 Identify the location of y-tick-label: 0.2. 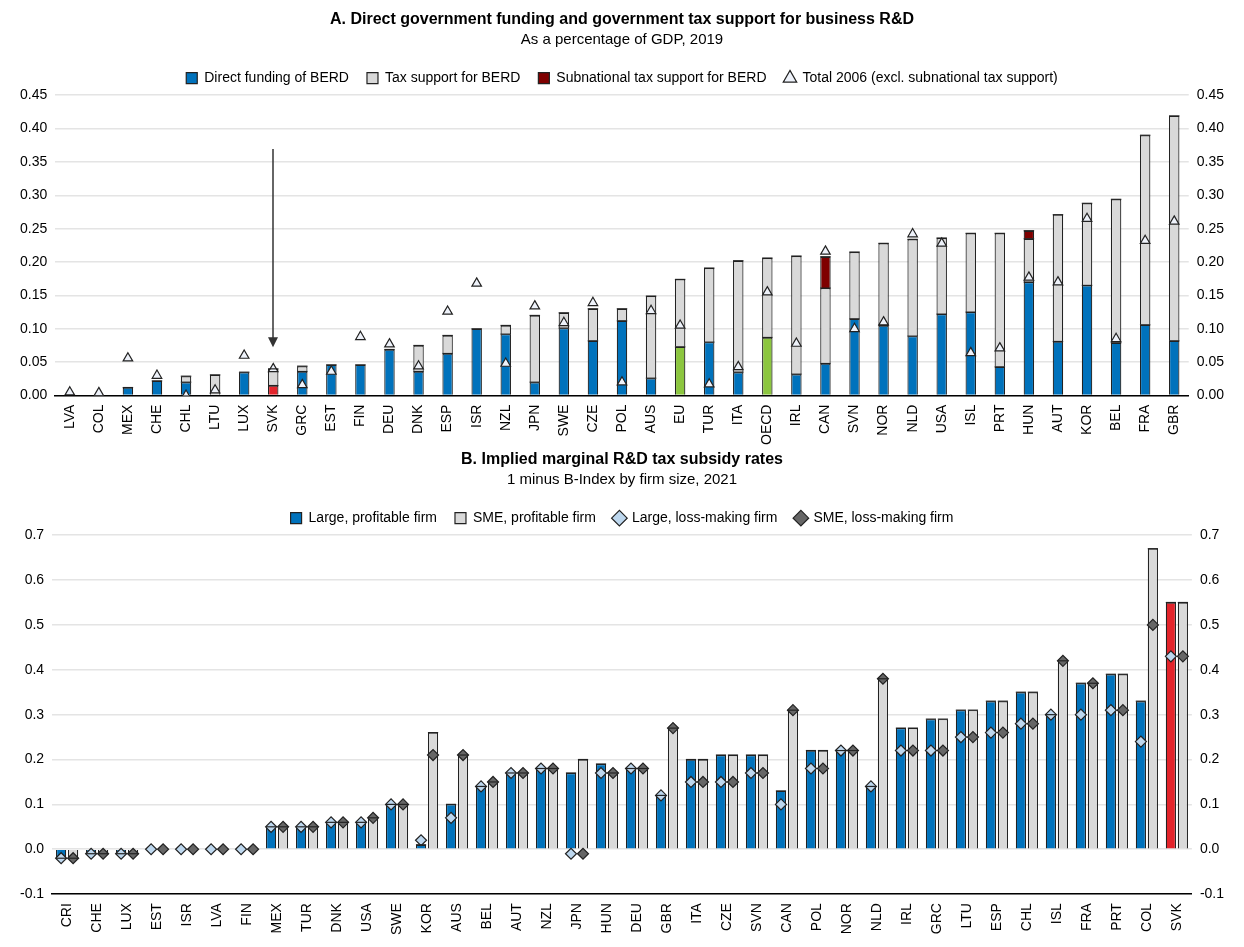
(34, 758).